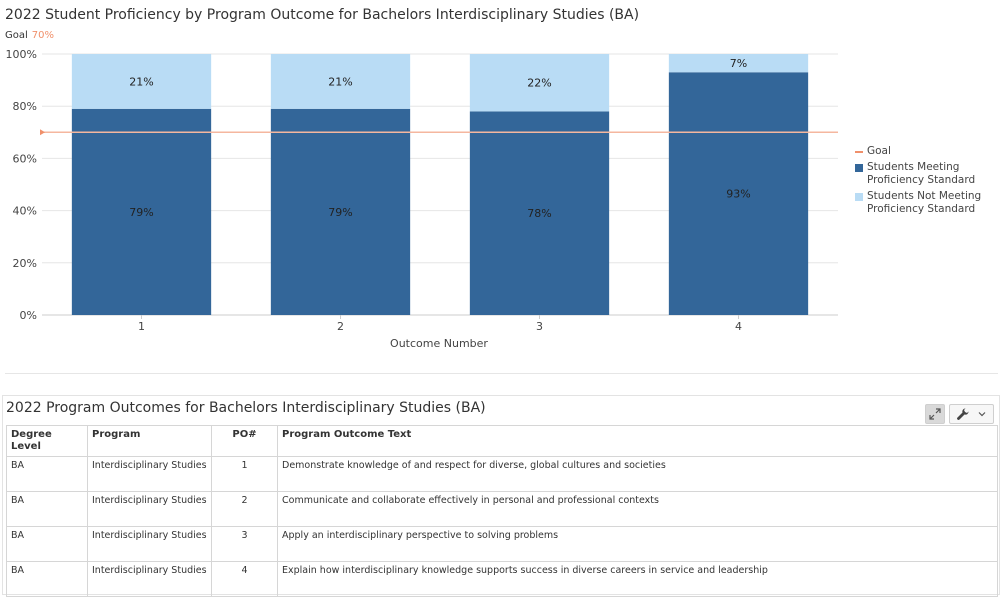 This screenshot has width=1008, height=597. Describe the element at coordinates (971, 414) in the screenshot. I see `tools-menu-button` at that location.